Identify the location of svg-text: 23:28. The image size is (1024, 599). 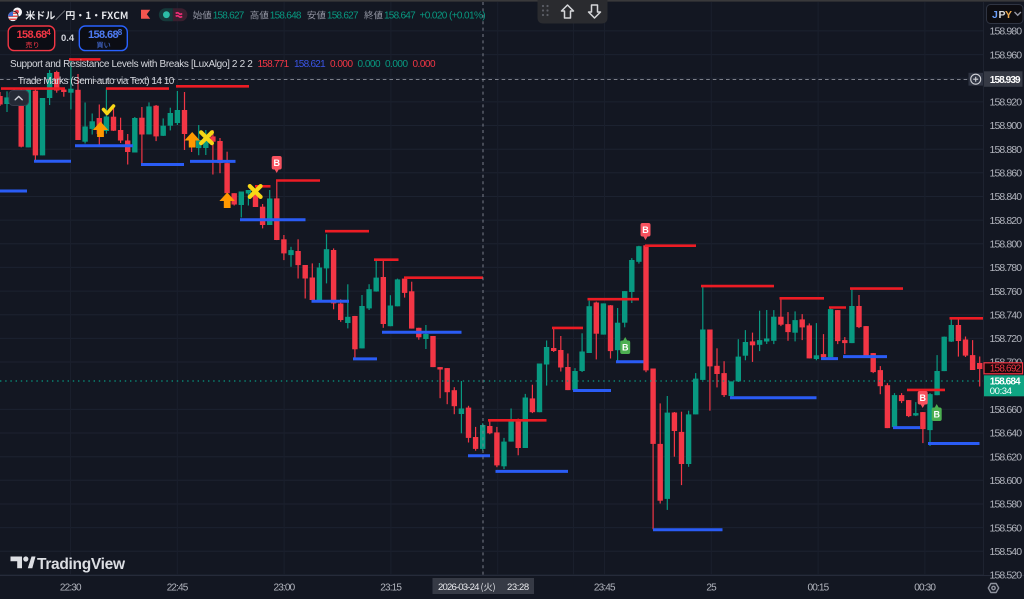
(518, 587).